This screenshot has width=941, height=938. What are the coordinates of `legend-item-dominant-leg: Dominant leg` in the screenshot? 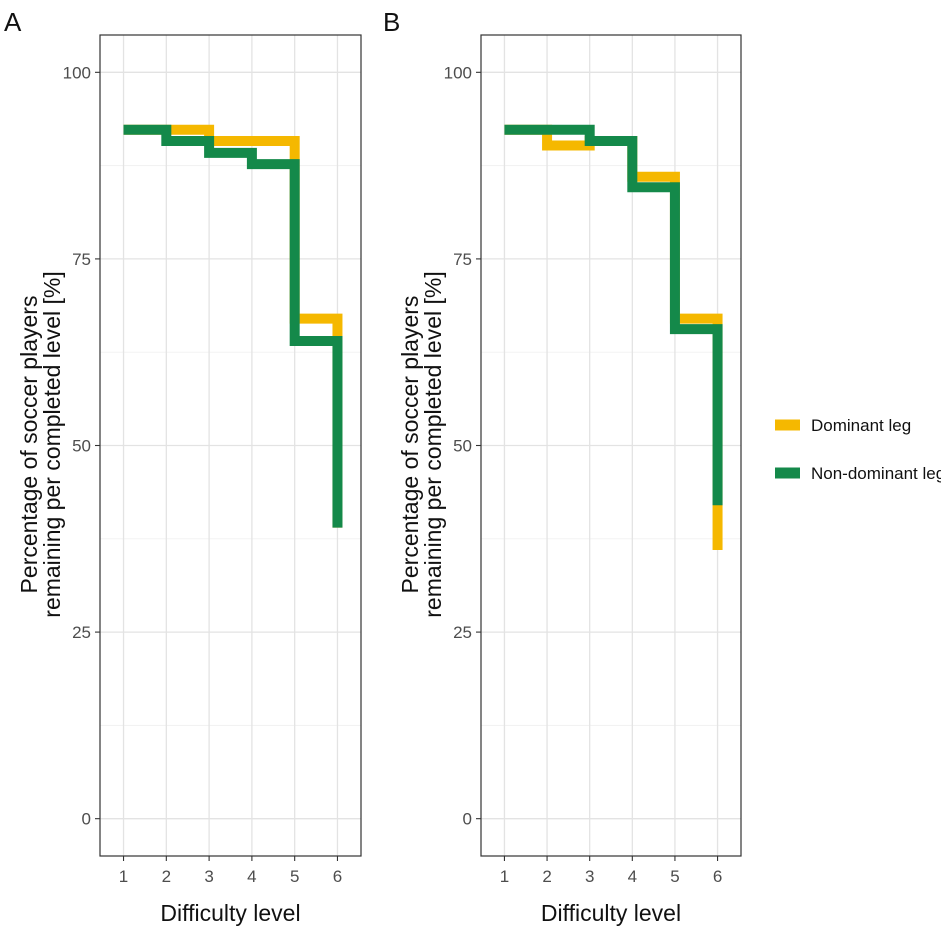 It's located at (843, 425).